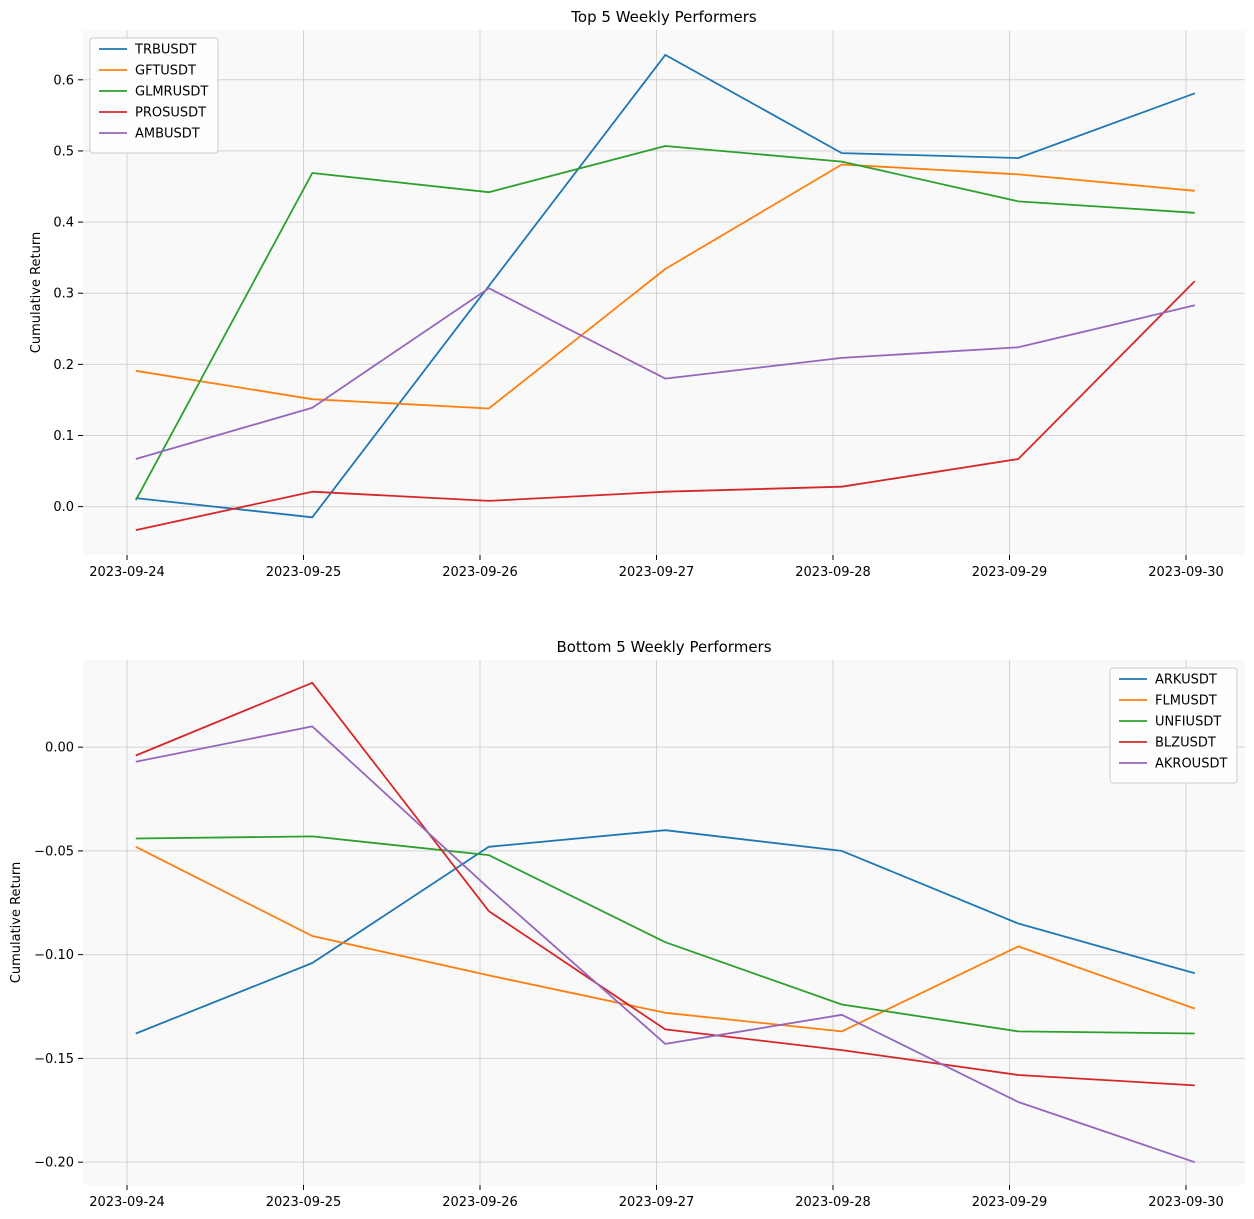  What do you see at coordinates (1186, 680) in the screenshot?
I see `legend-label: ARKUSDT` at bounding box center [1186, 680].